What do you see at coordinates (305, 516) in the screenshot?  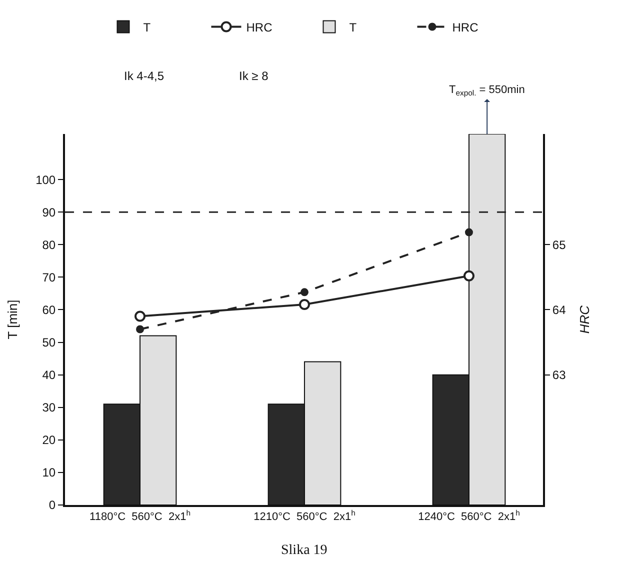 I see `x-tick-label: 1210°C 560°C 2x1$^{h}$` at bounding box center [305, 516].